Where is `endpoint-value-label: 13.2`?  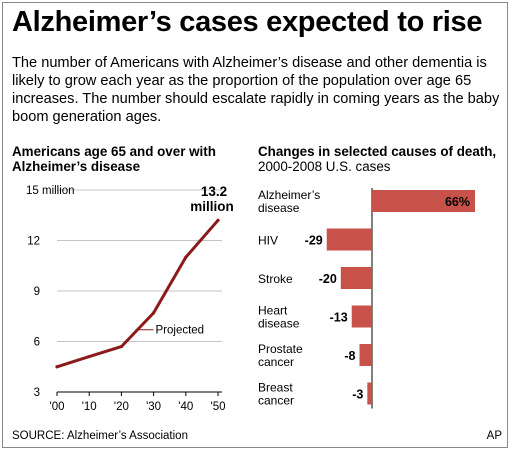
endpoint-value-label: 13.2 is located at coordinates (214, 191).